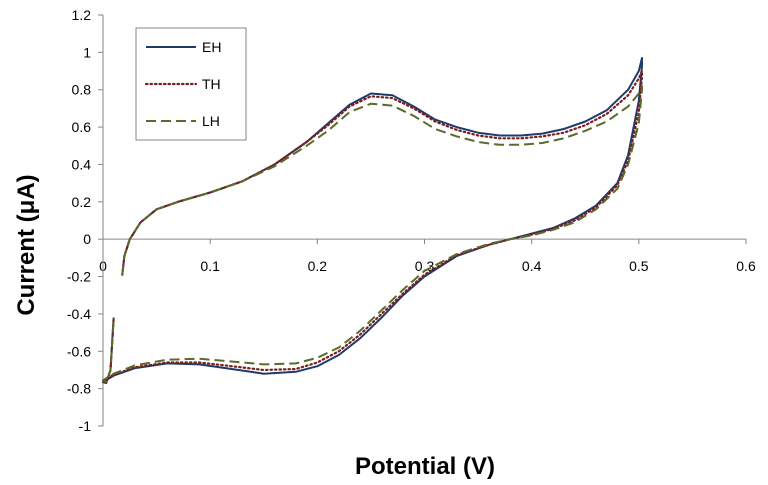 The height and width of the screenshot is (485, 768). Describe the element at coordinates (82, 90) in the screenshot. I see `y-tick-label: 0.8` at that location.